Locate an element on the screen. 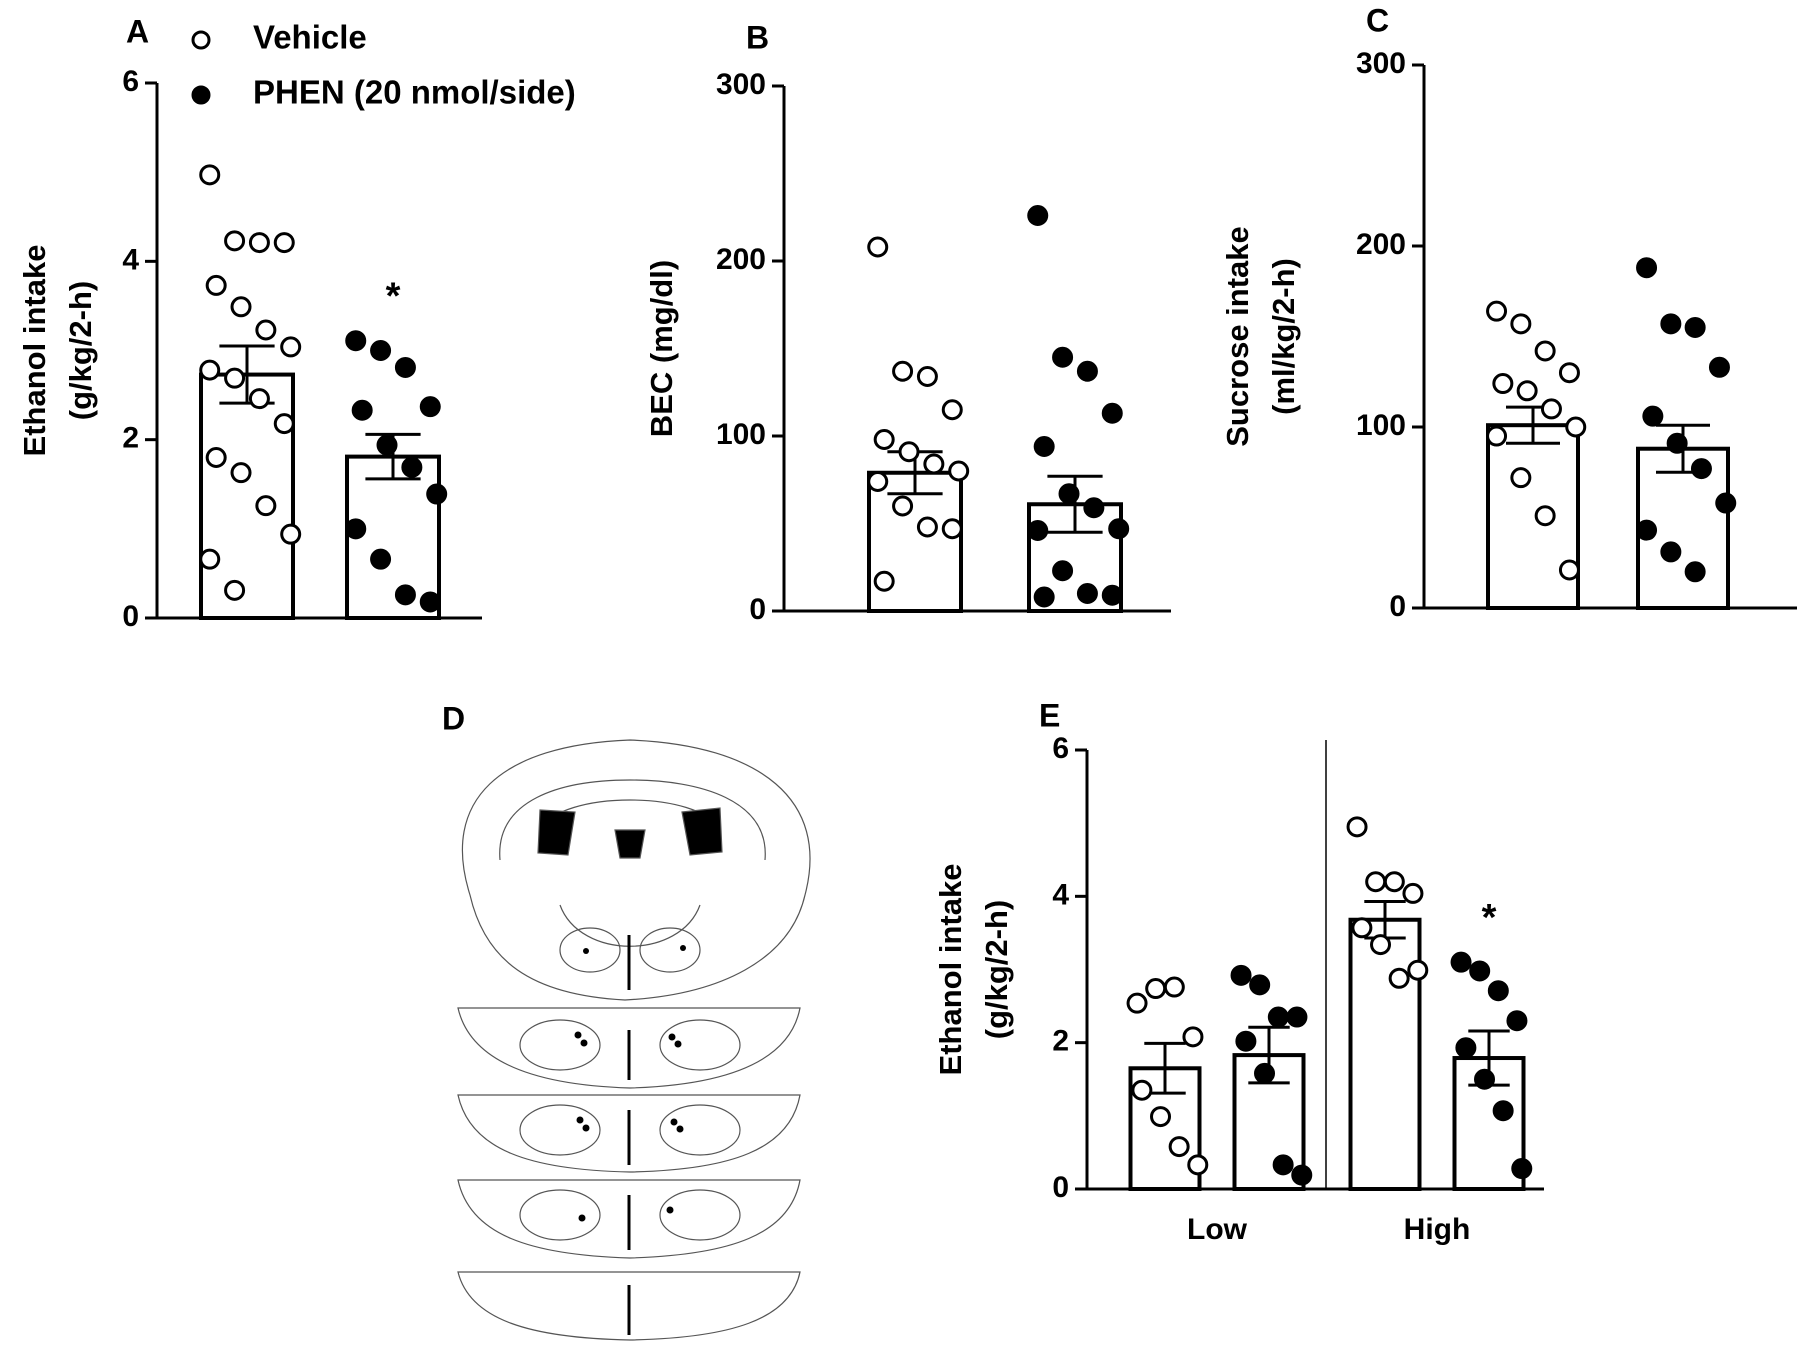  panel-label: E is located at coordinates (1049, 715).